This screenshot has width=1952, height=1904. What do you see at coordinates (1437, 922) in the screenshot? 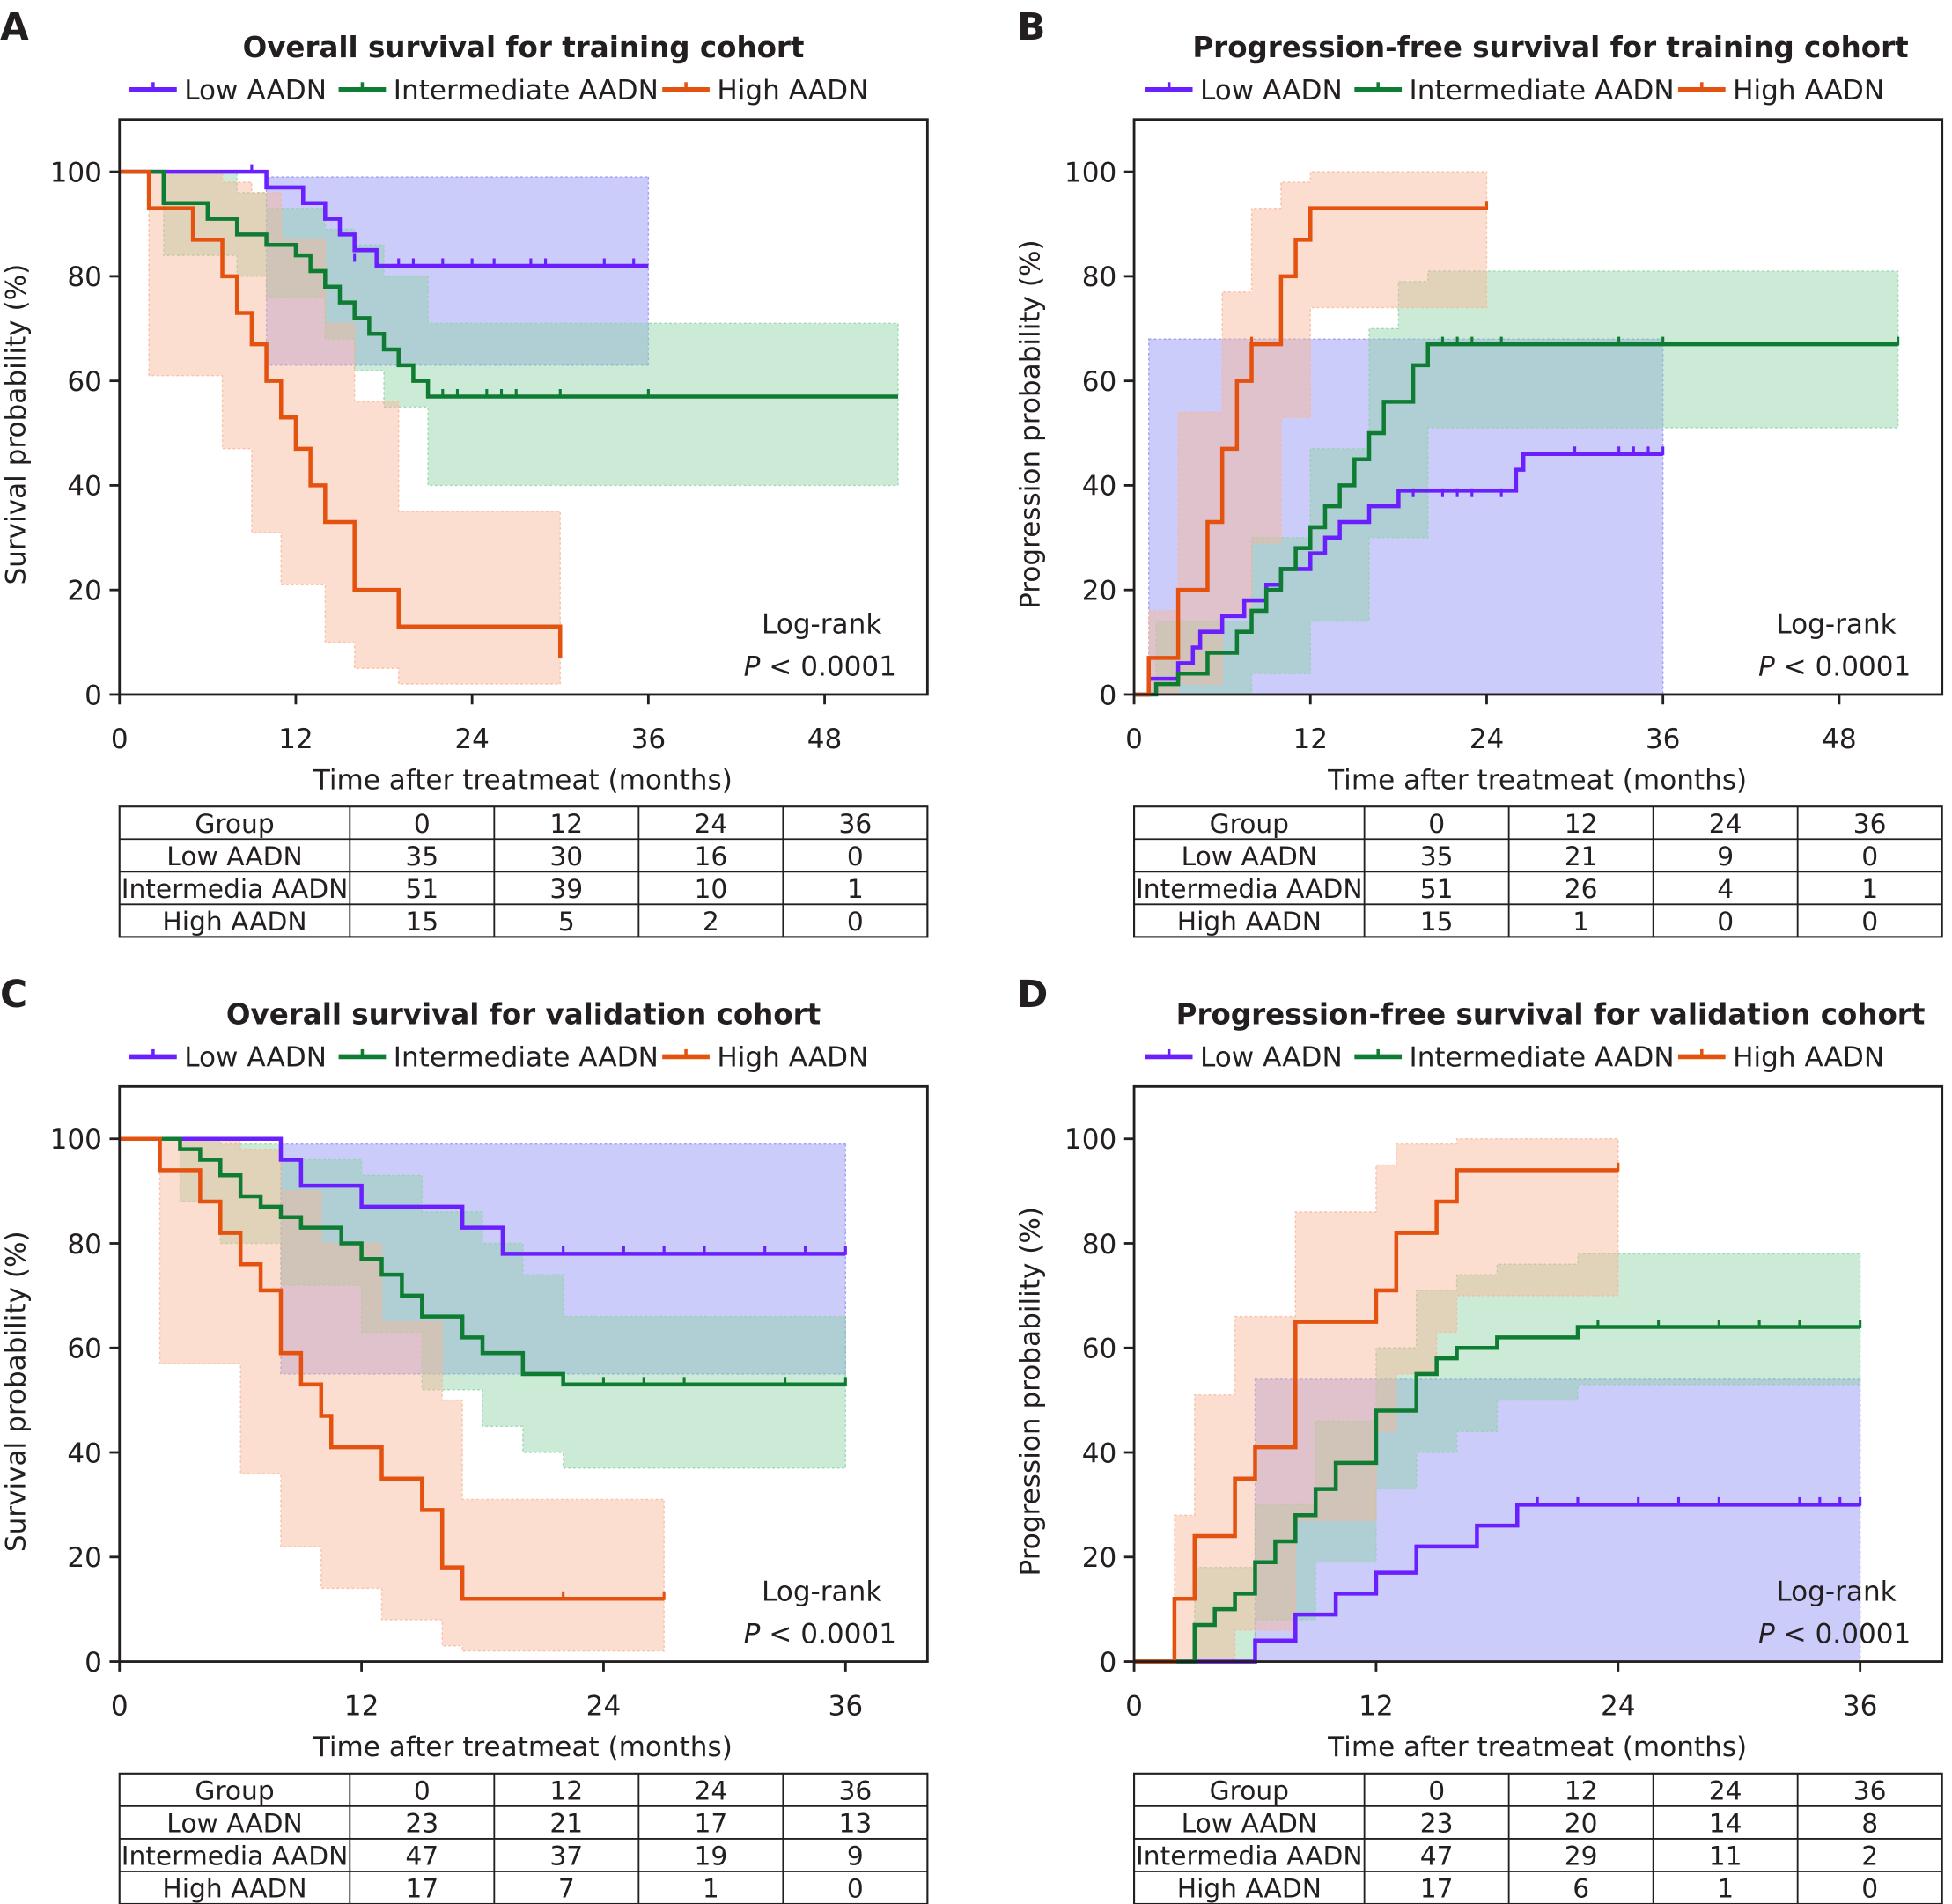
I see `risk-table-cell: 15` at bounding box center [1437, 922].